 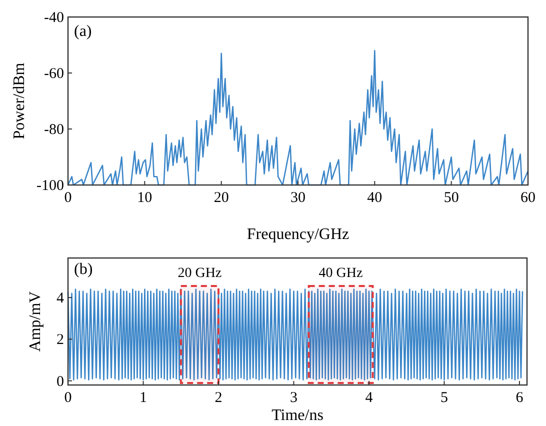 I want to click on annotation: (a), so click(x=83, y=31).